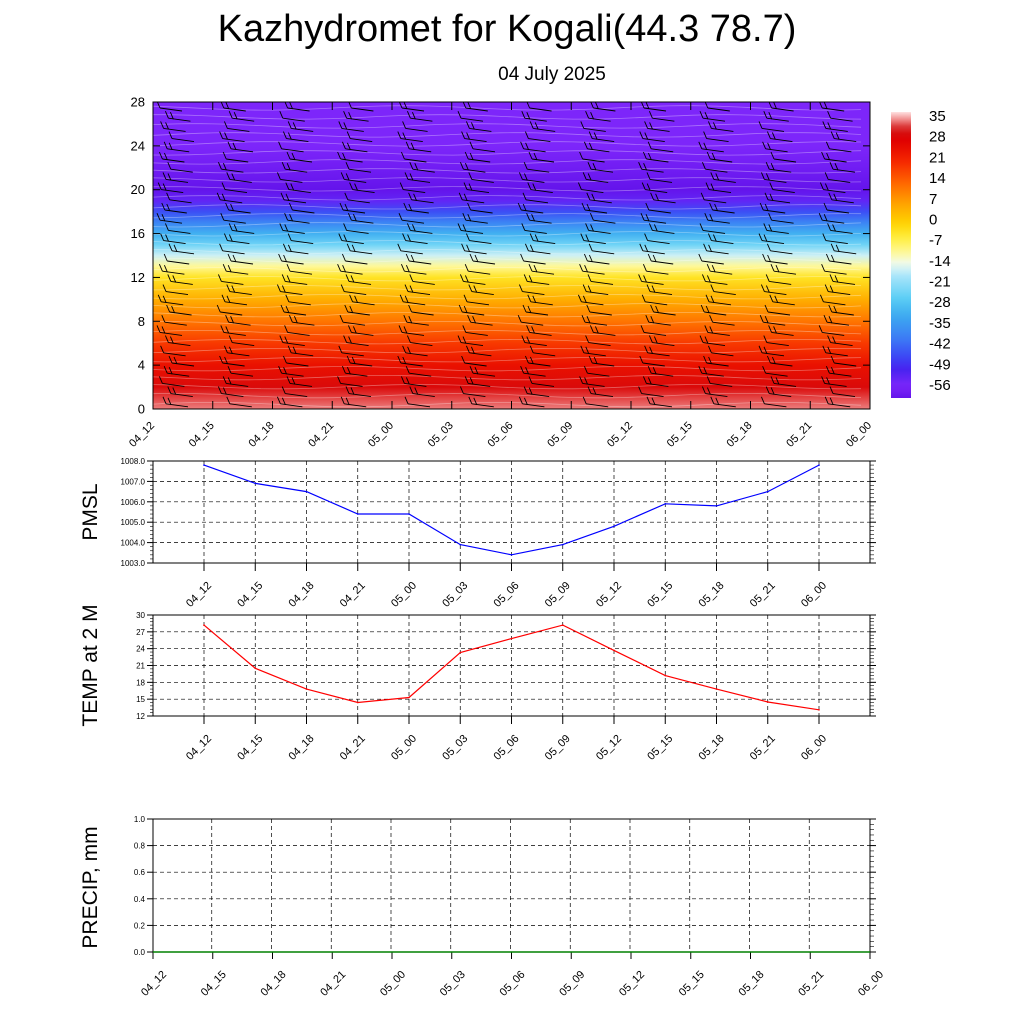 This screenshot has width=1024, height=1024. Describe the element at coordinates (511, 665) in the screenshot. I see `panel-frame` at that location.